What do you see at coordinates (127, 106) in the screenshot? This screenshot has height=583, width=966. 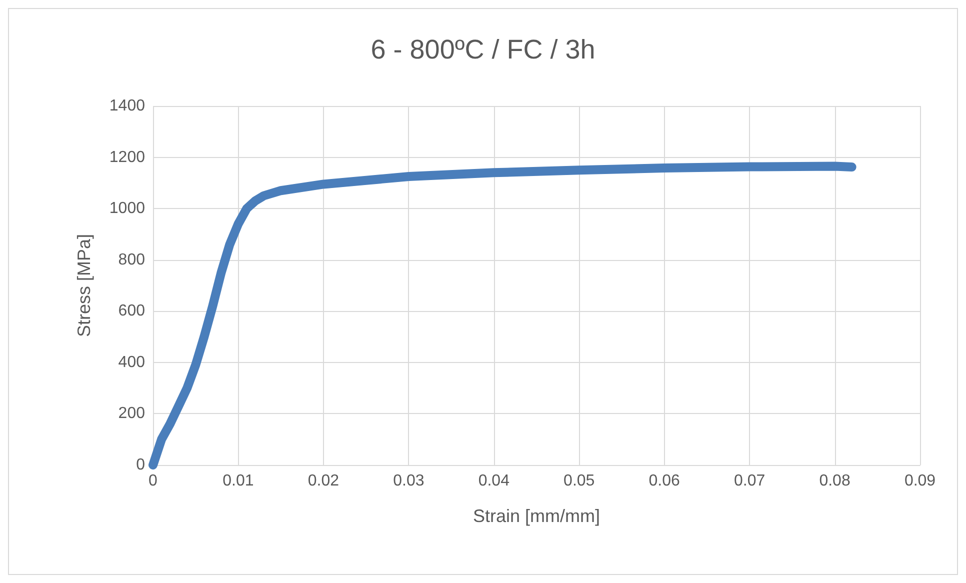 I see `y-tick-label: 1400` at bounding box center [127, 106].